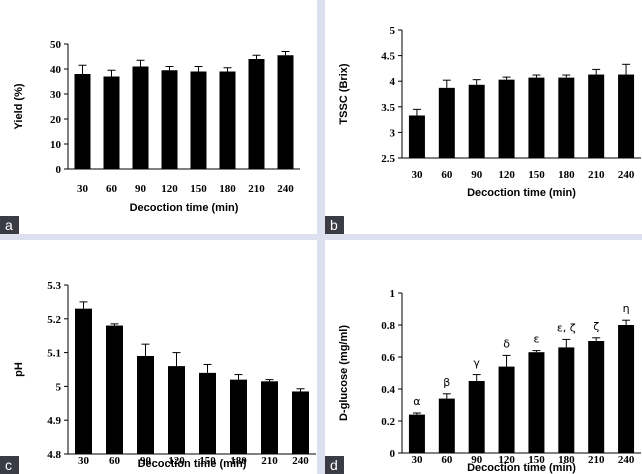 This screenshot has width=642, height=474. I want to click on y-axis-title: TSSC (Brix), so click(344, 93).